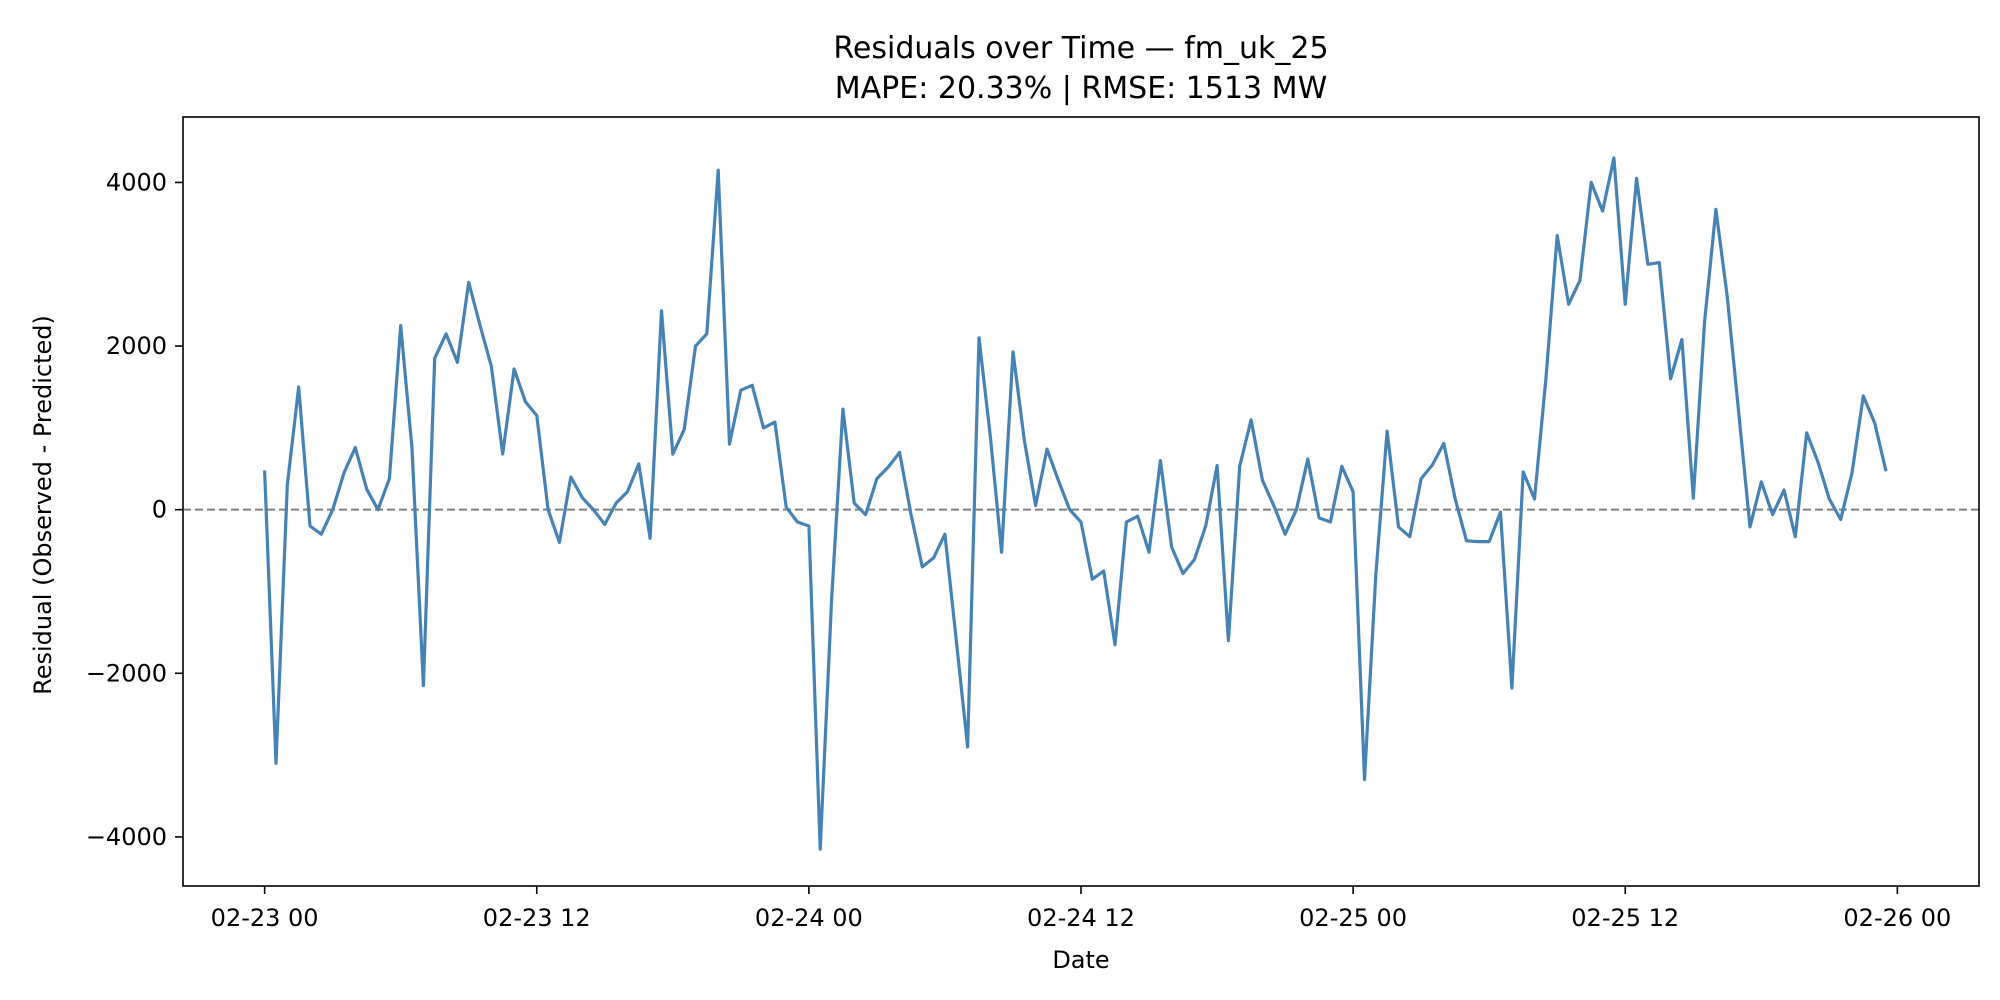  What do you see at coordinates (136, 346) in the screenshot?
I see `y-tick-label: 2000` at bounding box center [136, 346].